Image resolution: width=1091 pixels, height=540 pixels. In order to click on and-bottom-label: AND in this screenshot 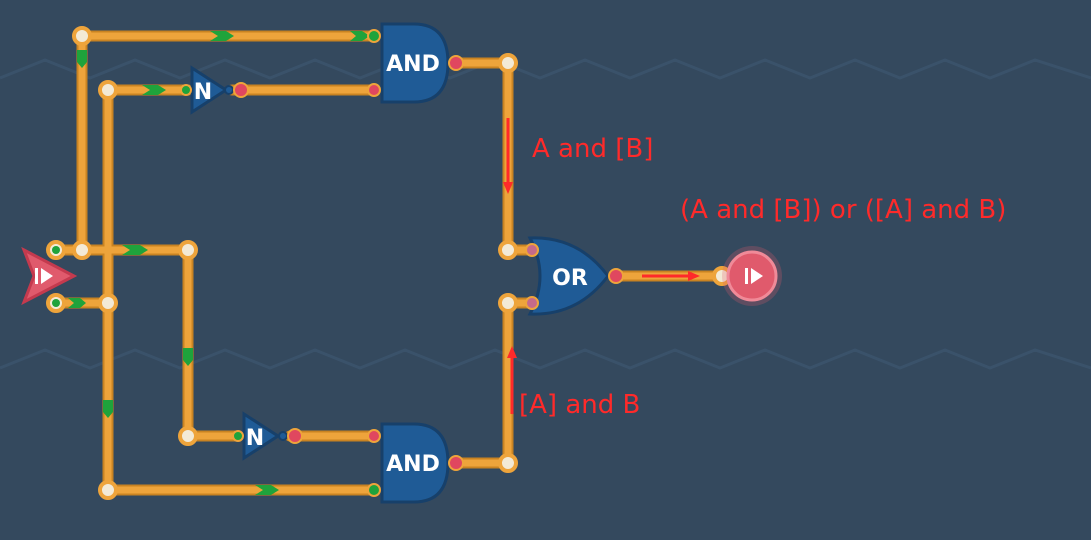, I will do `click(413, 464)`.